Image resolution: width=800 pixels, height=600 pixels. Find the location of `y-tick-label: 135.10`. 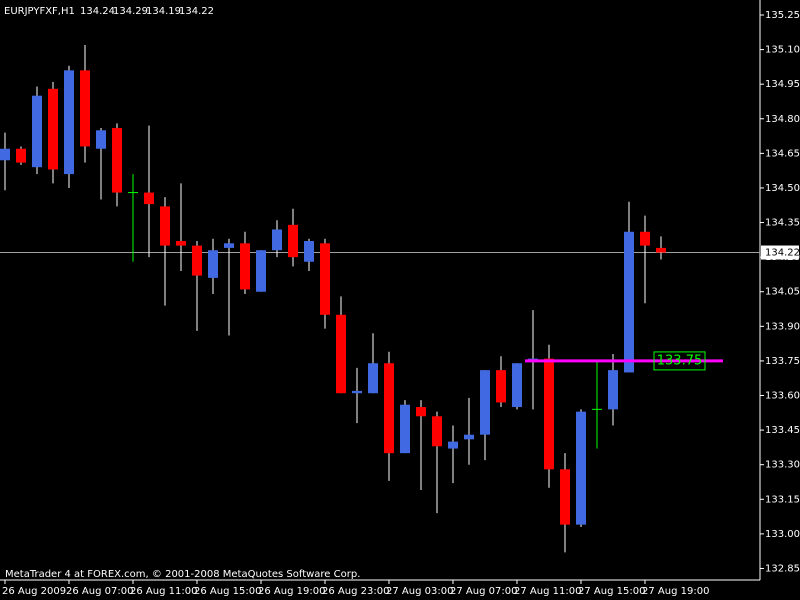

y-tick-label: 135.10 is located at coordinates (782, 50).